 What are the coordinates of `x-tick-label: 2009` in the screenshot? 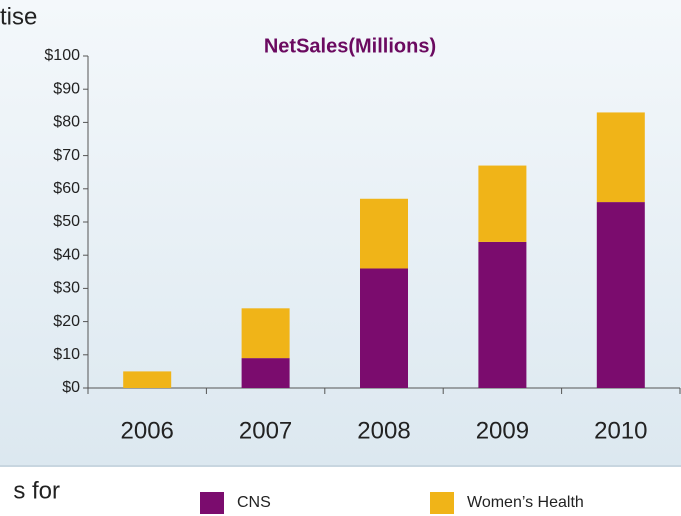 It's located at (502, 430).